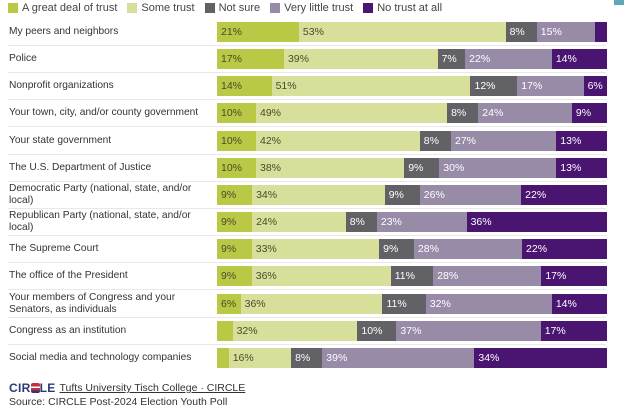 The width and height of the screenshot is (624, 408). What do you see at coordinates (412, 303) in the screenshot?
I see `stacked-bar: 6% 36% 11% 32% 14%` at bounding box center [412, 303].